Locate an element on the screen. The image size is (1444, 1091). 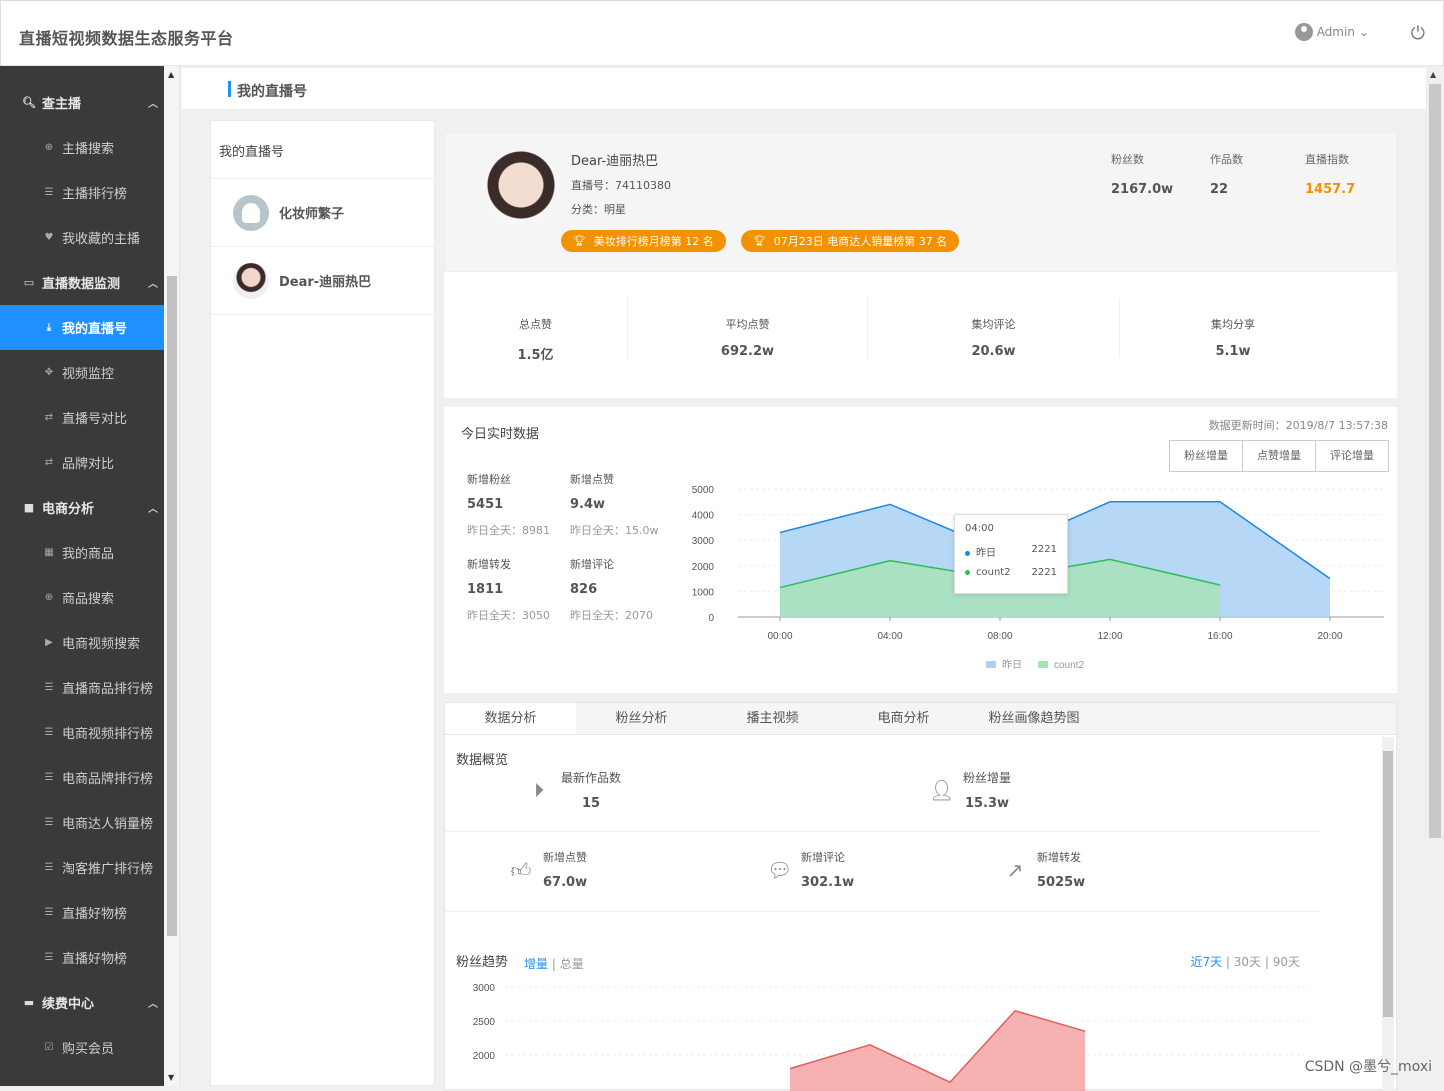
account-name: Dear-迪丽热巴 is located at coordinates (325, 280).